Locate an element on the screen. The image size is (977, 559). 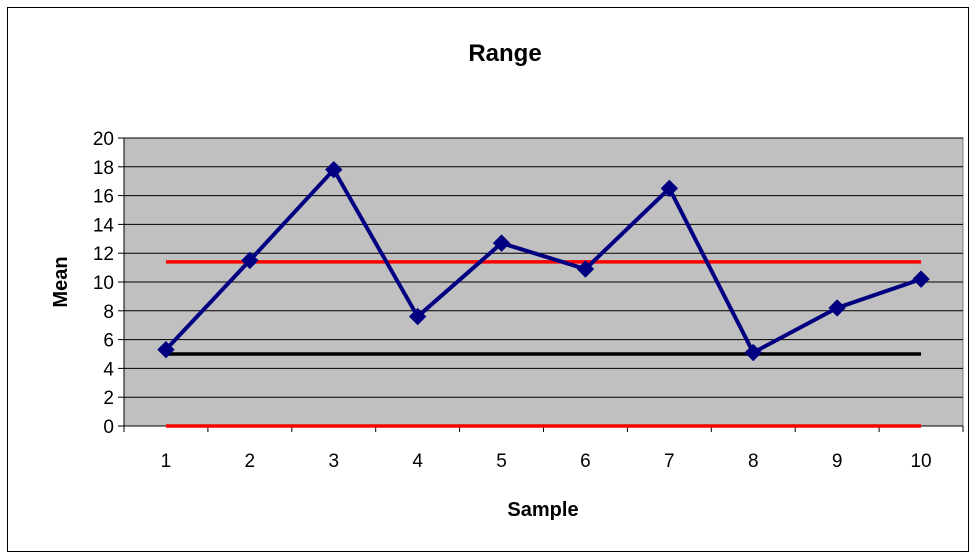
x-tick-label-8: 8 is located at coordinates (753, 461).